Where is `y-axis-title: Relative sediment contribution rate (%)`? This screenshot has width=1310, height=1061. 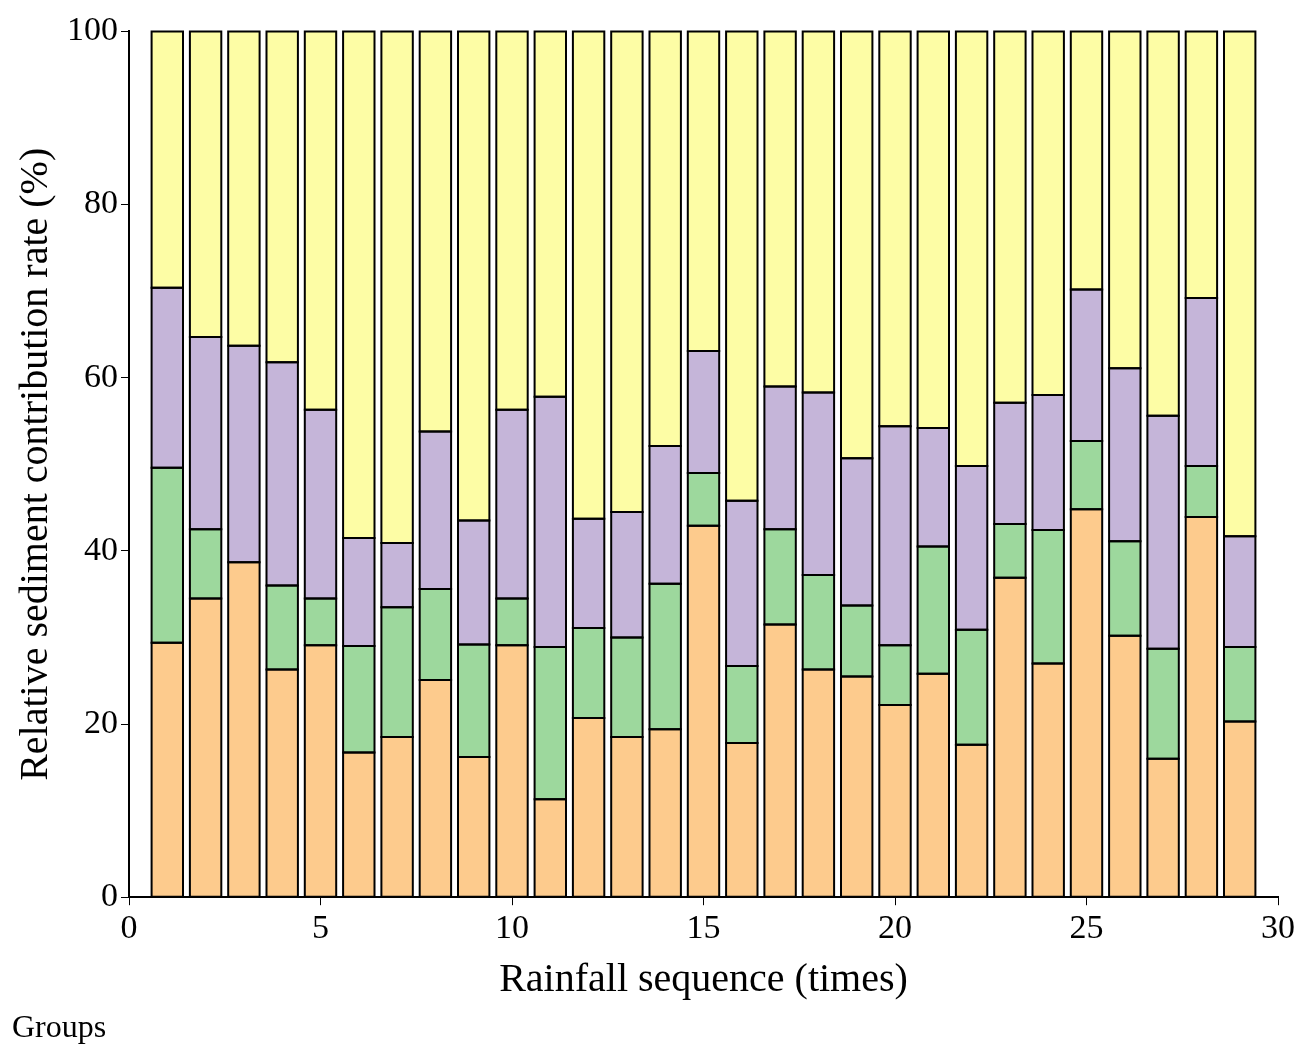 y-axis-title: Relative sediment contribution rate (%) is located at coordinates (33, 464).